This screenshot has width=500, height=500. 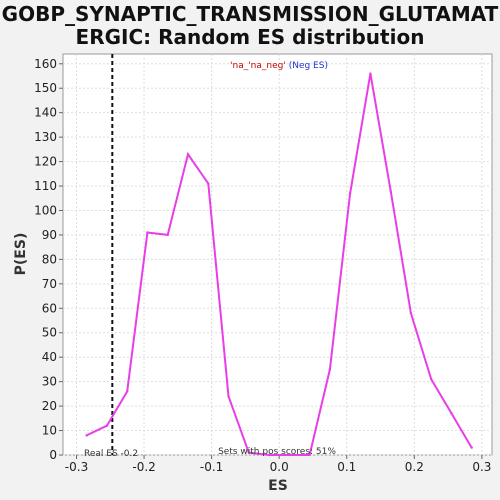 What do you see at coordinates (279, 467) in the screenshot?
I see `x-tick-label: 0.0` at bounding box center [279, 467].